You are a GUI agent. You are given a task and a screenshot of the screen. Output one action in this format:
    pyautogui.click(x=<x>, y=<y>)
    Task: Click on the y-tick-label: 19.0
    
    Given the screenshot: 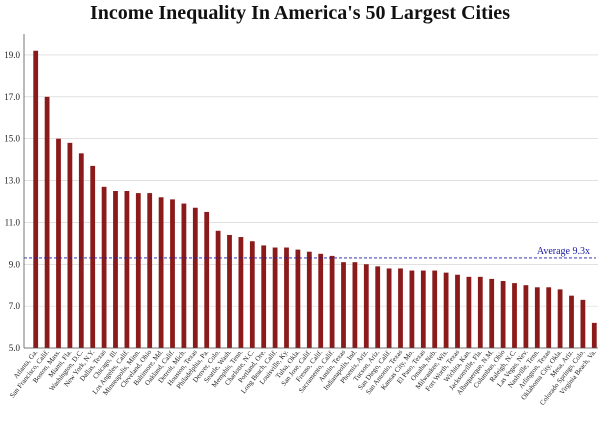 What is the action you would take?
    pyautogui.click(x=12, y=55)
    